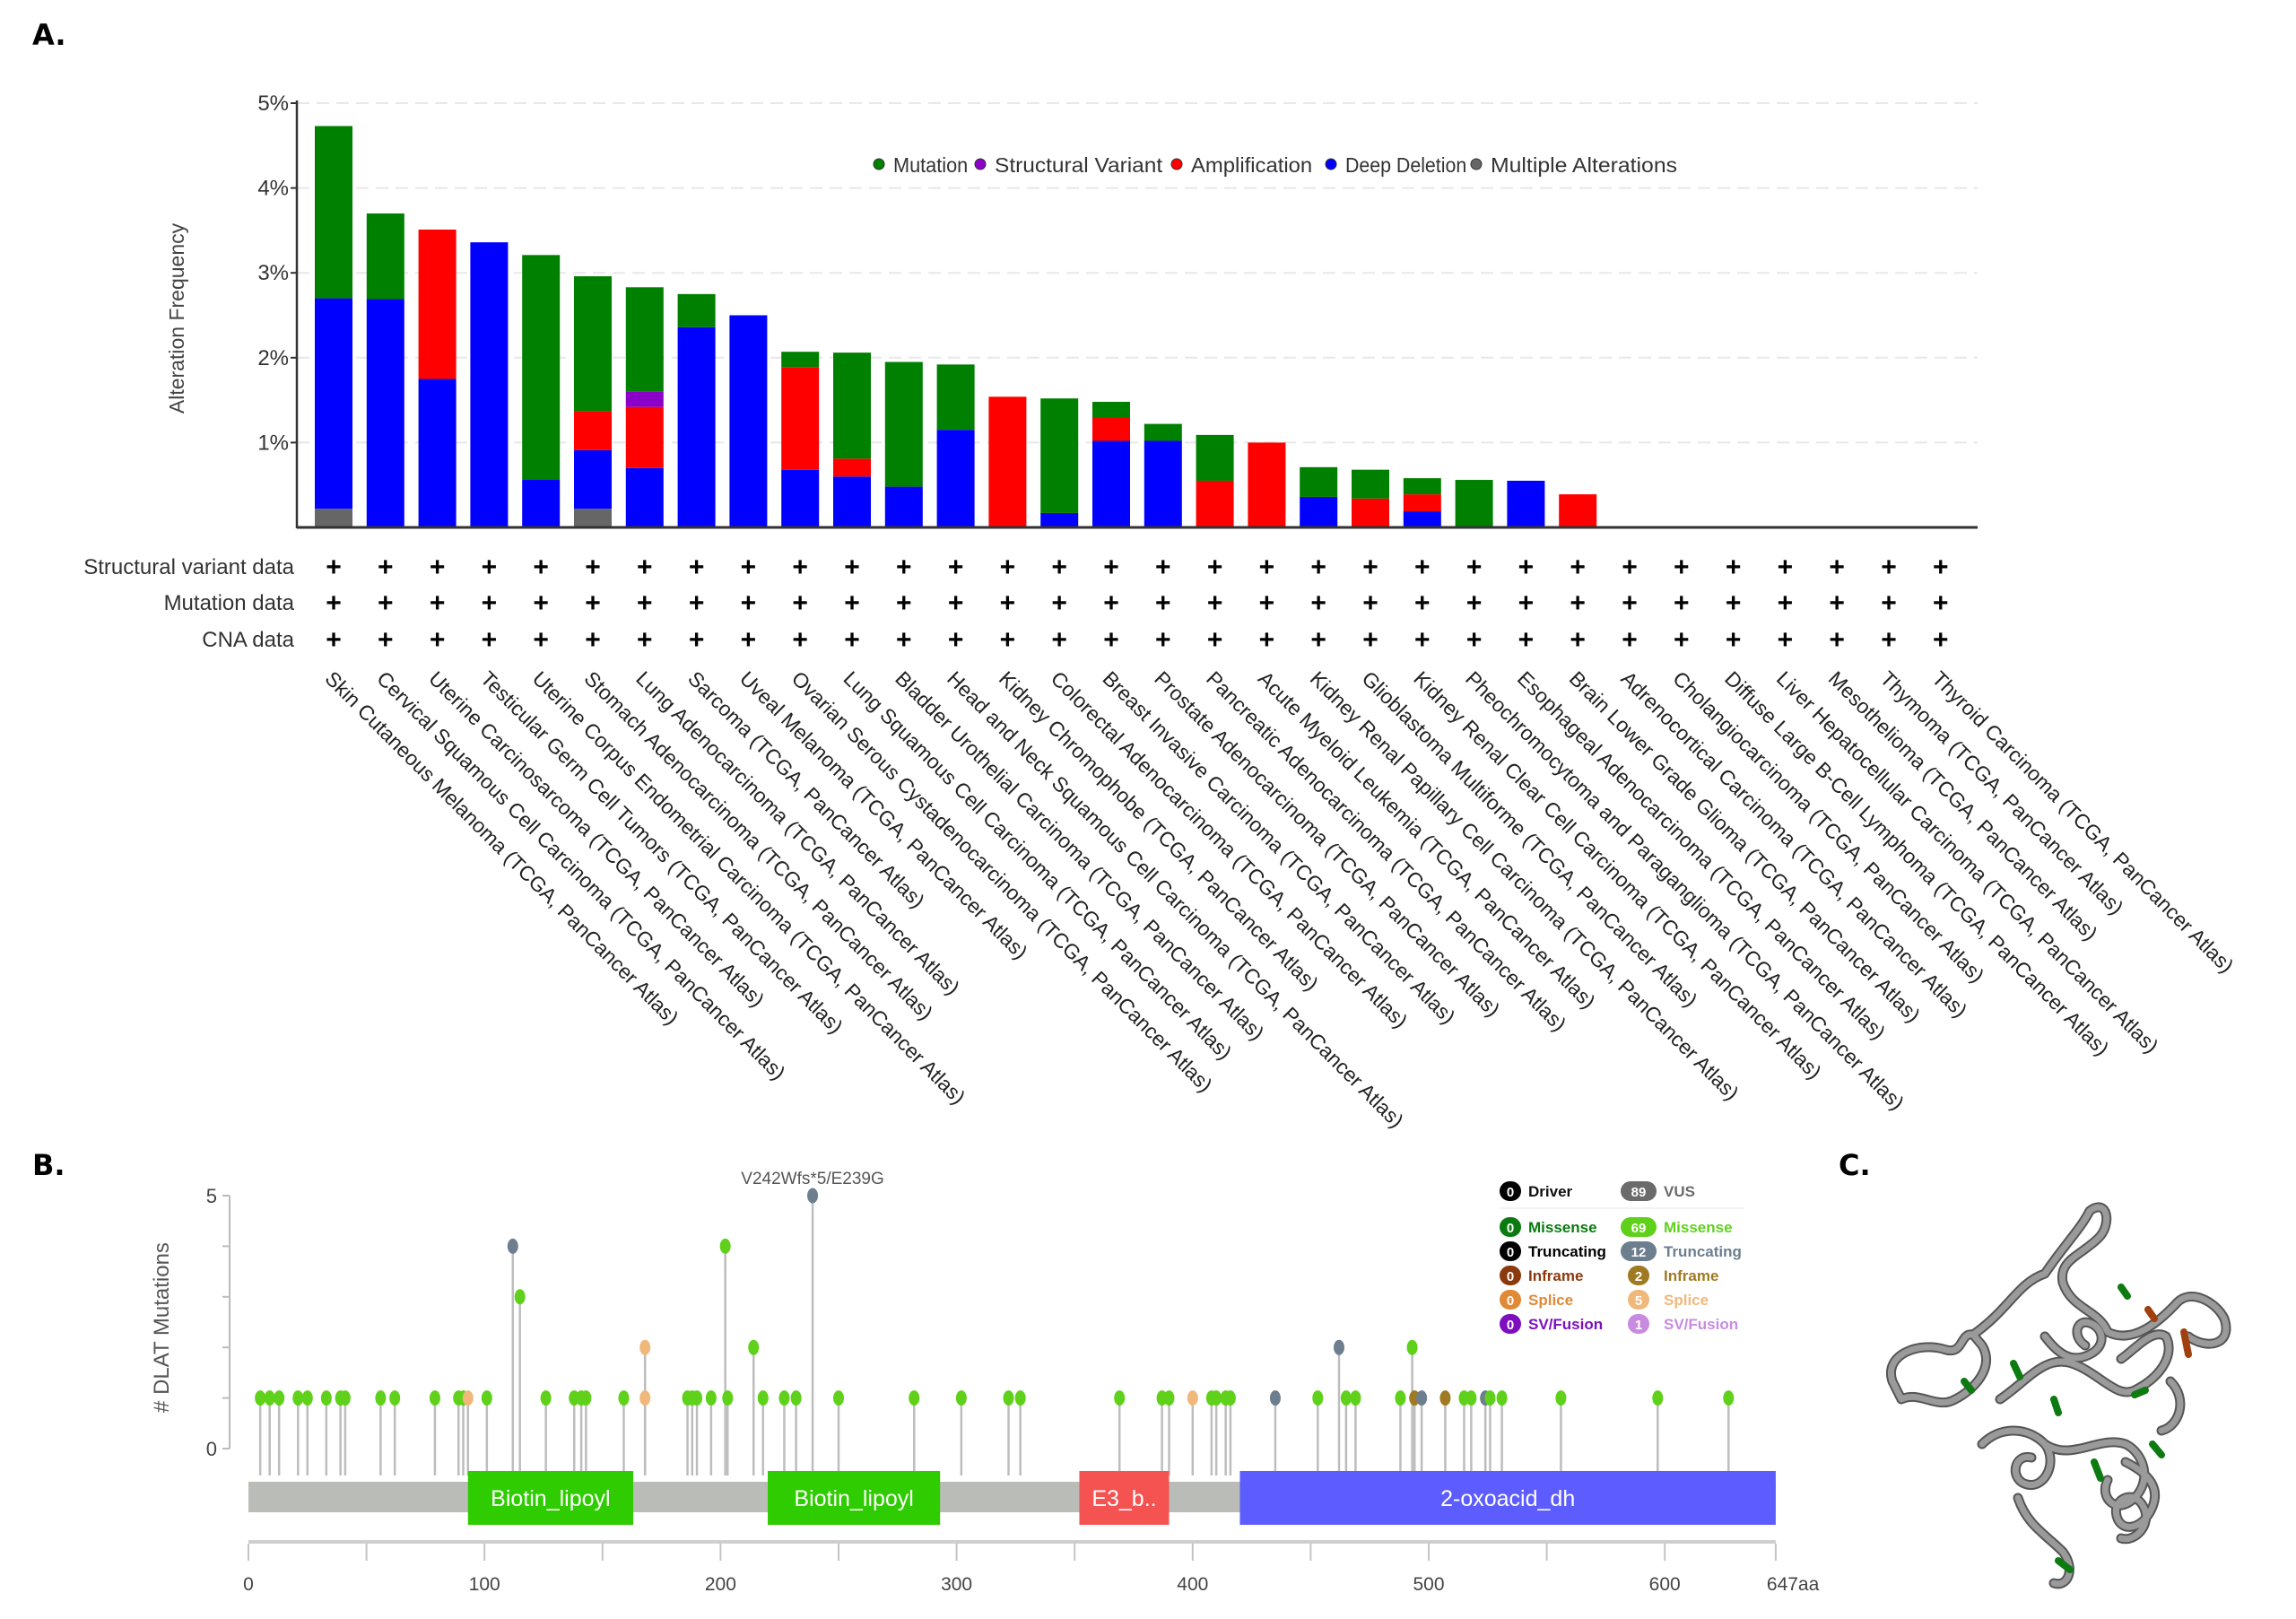 The width and height of the screenshot is (2296, 1619). What do you see at coordinates (468, 1398) in the screenshot?
I see `lollipop-head-splice` at bounding box center [468, 1398].